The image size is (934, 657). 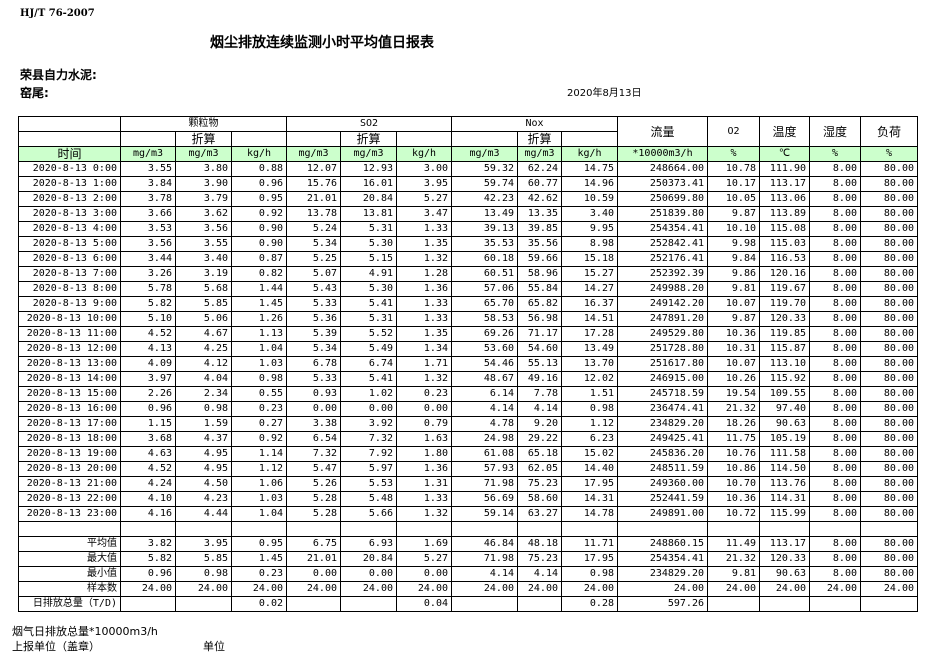 What do you see at coordinates (784, 184) in the screenshot?
I see `value-cell: 113.17` at bounding box center [784, 184].